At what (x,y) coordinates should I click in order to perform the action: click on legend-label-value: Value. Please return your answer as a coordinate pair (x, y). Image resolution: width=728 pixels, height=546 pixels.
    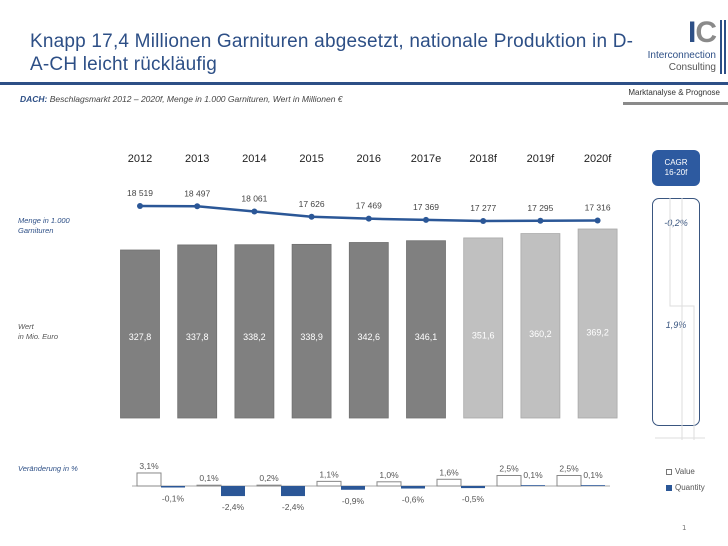
    Looking at the image, I should click on (685, 471).